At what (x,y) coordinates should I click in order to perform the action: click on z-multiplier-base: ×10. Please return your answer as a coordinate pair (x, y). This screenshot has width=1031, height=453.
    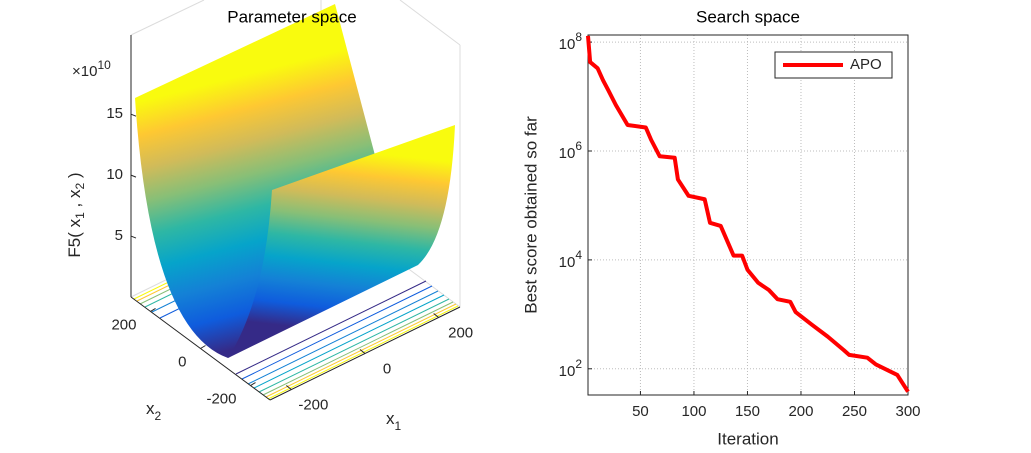
    Looking at the image, I should click on (84, 71).